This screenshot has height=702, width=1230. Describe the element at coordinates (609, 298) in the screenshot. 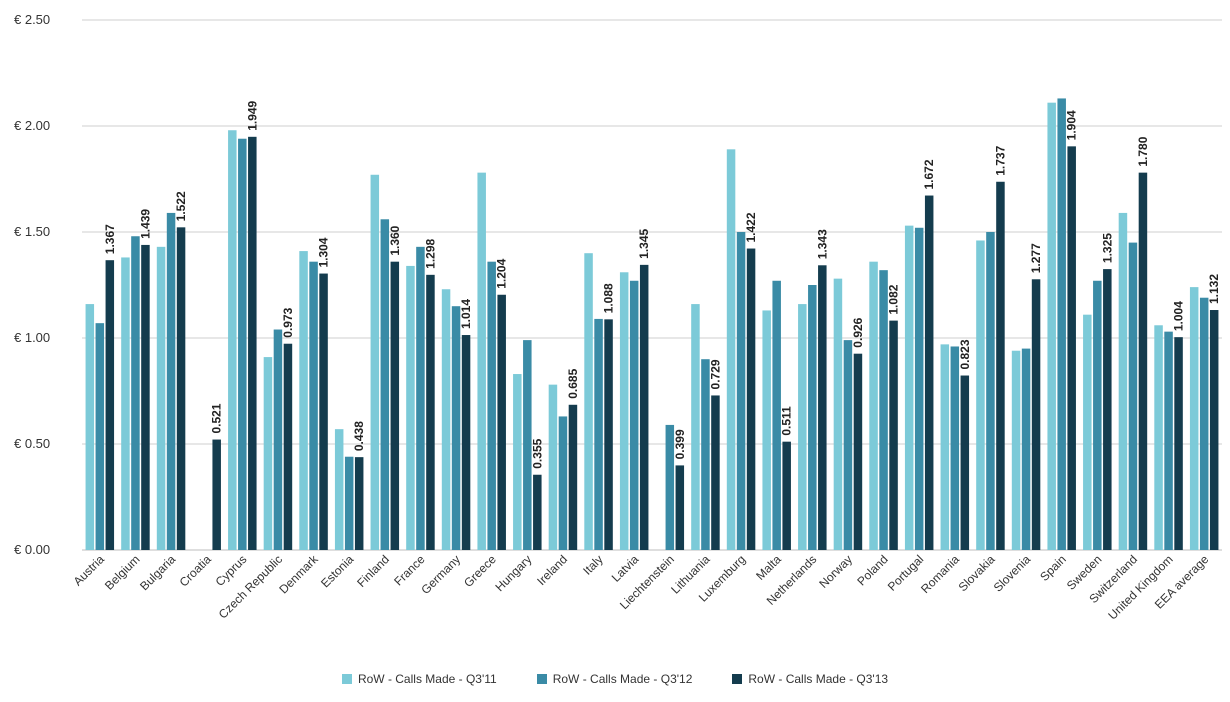

I see `data-label: 1.088` at that location.